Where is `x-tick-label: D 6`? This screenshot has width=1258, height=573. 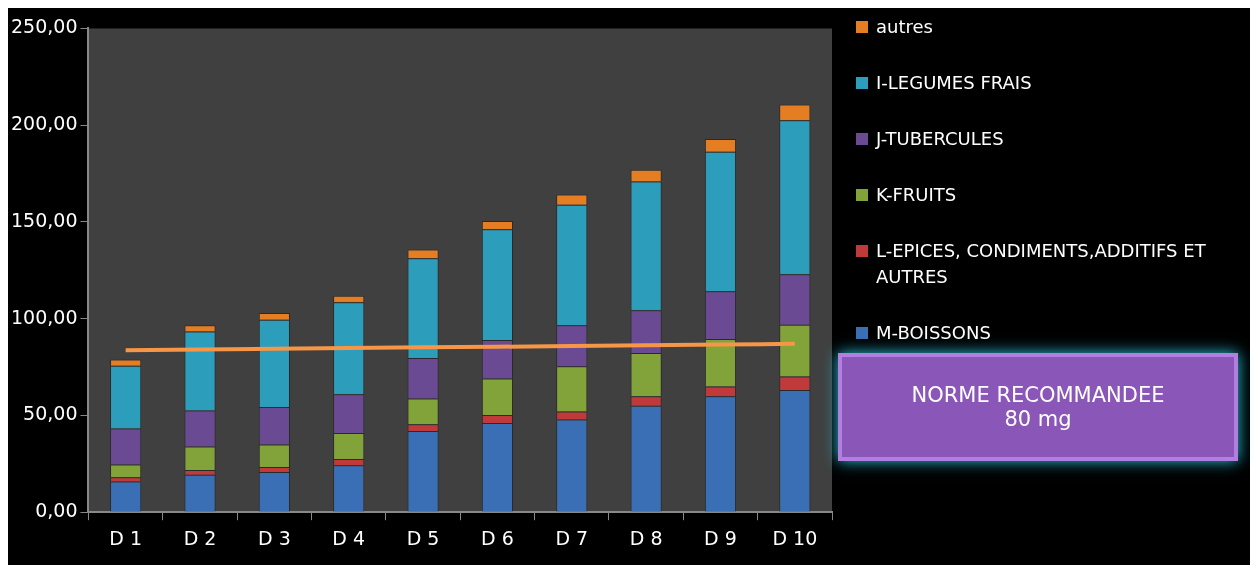 x-tick-label: D 6 is located at coordinates (497, 537).